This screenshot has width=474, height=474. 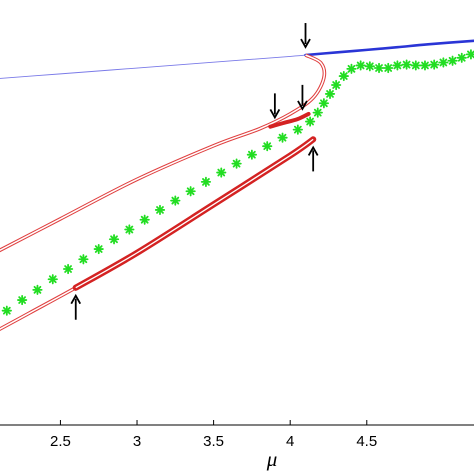 I want to click on x-tick-label: 3, so click(x=137, y=441).